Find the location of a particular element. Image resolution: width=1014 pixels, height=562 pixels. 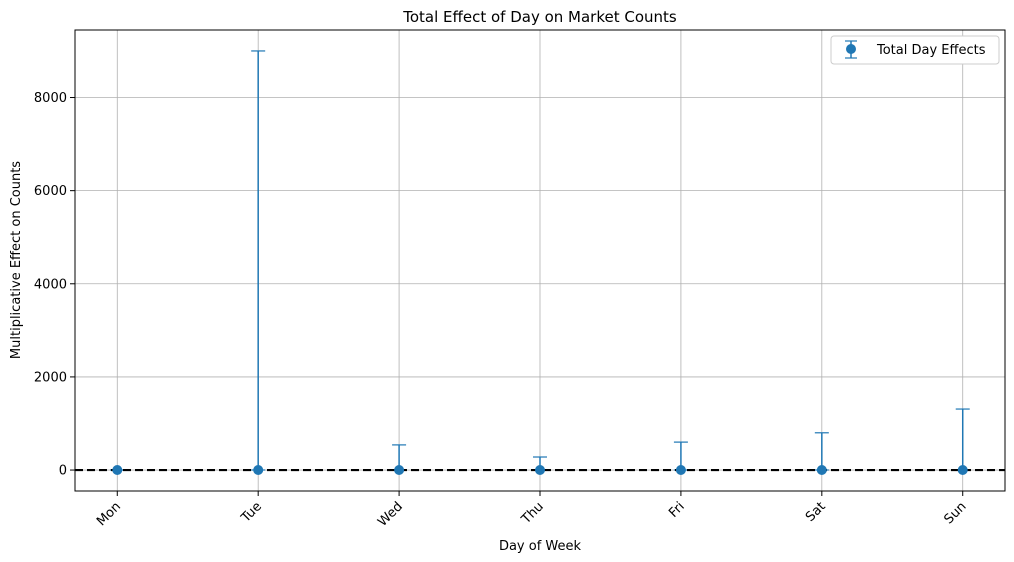

legend-marker is located at coordinates (851, 49).